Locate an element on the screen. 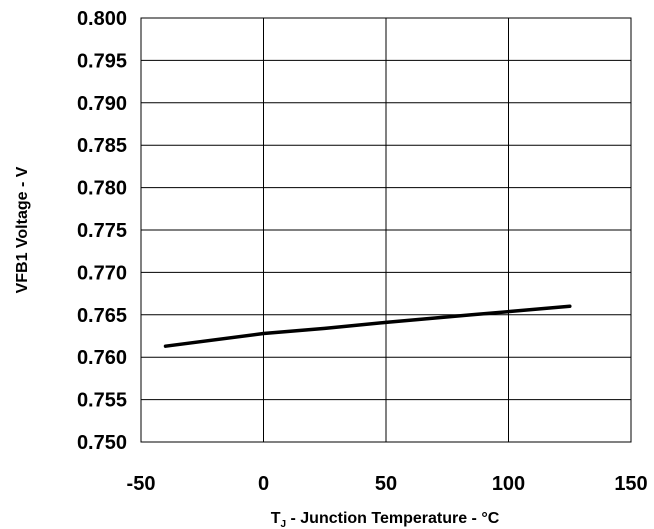 The image size is (654, 529). x-axis-label-subscript: J is located at coordinates (283, 524).